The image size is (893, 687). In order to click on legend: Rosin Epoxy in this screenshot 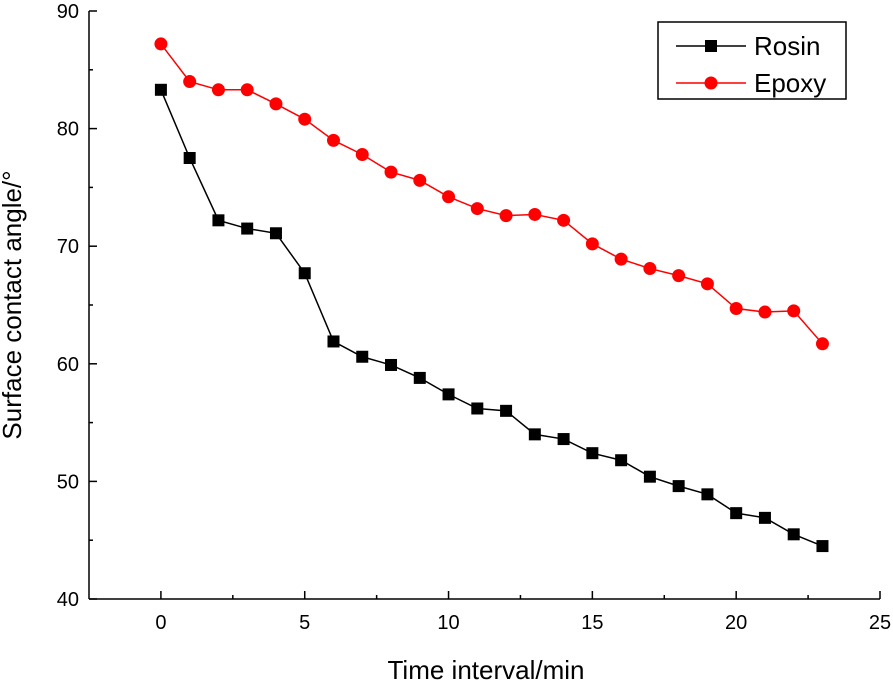, I will do `click(752, 60)`.